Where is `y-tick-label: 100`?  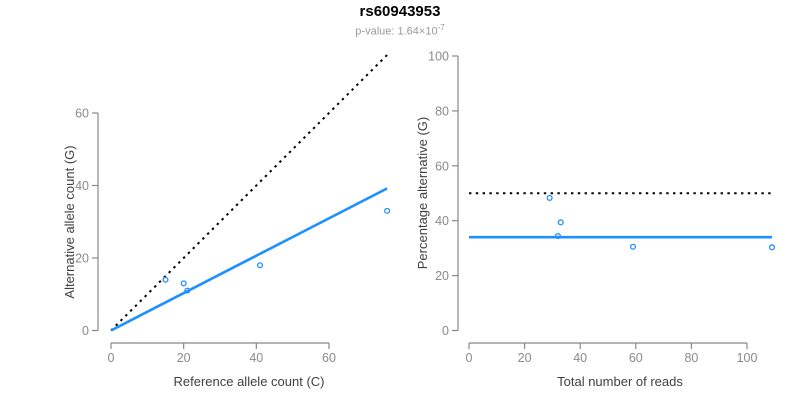
y-tick-label: 100 is located at coordinates (438, 57).